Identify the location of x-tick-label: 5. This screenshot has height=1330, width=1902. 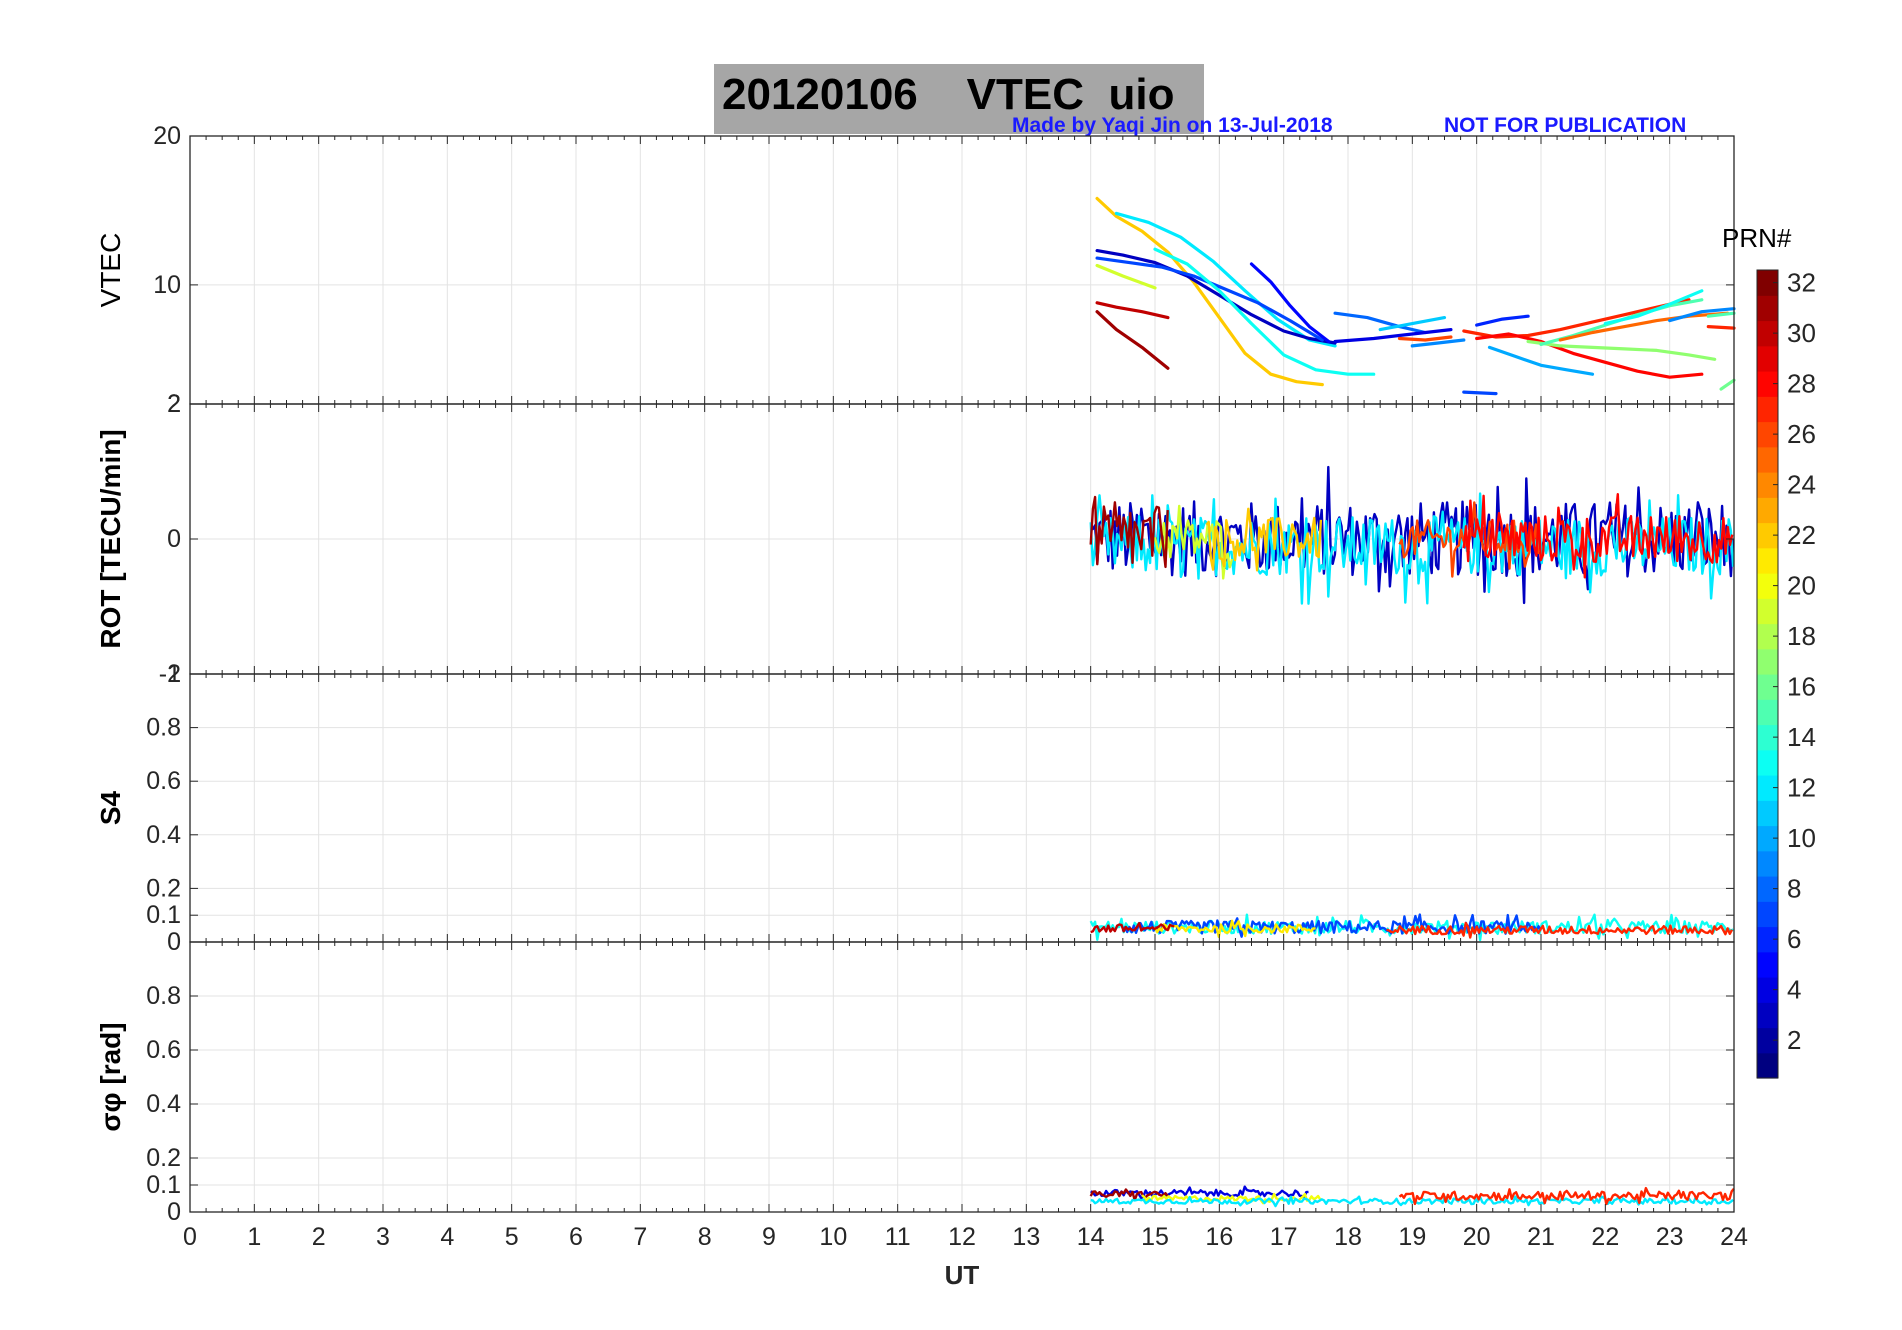
(512, 1237).